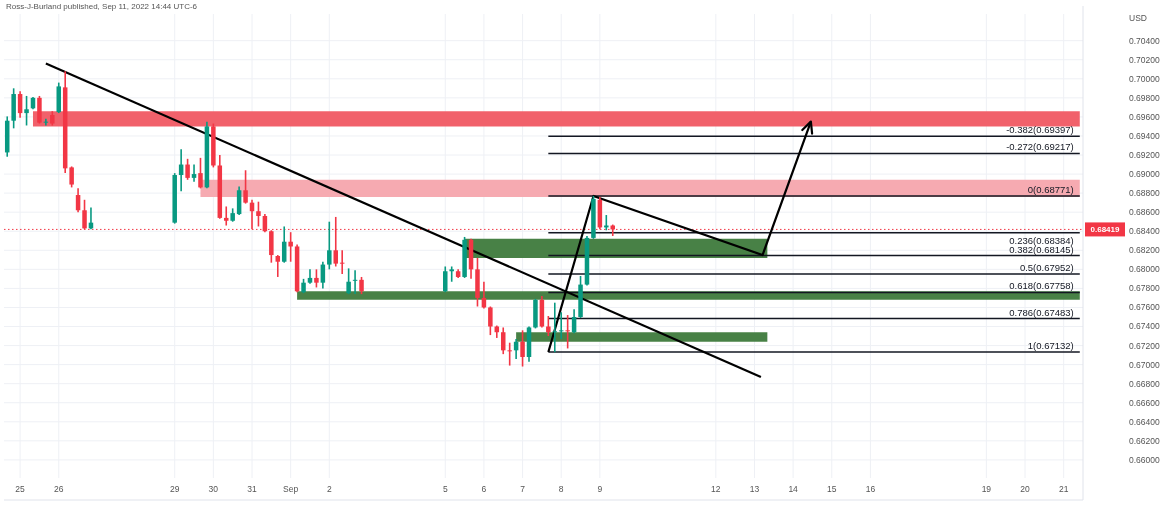 This screenshot has width=1167, height=509. I want to click on series-label: 0.5(0.67952), so click(1046, 267).